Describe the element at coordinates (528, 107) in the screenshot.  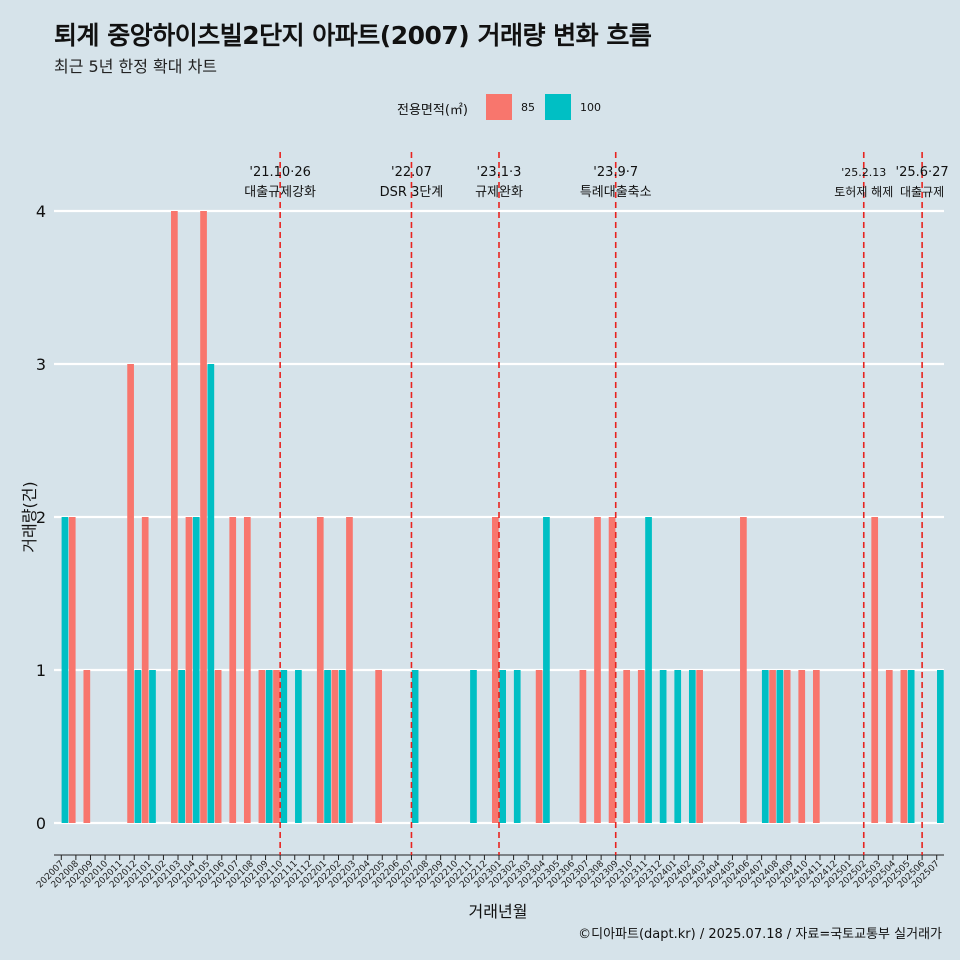
I see `legend-label-85: 85` at that location.